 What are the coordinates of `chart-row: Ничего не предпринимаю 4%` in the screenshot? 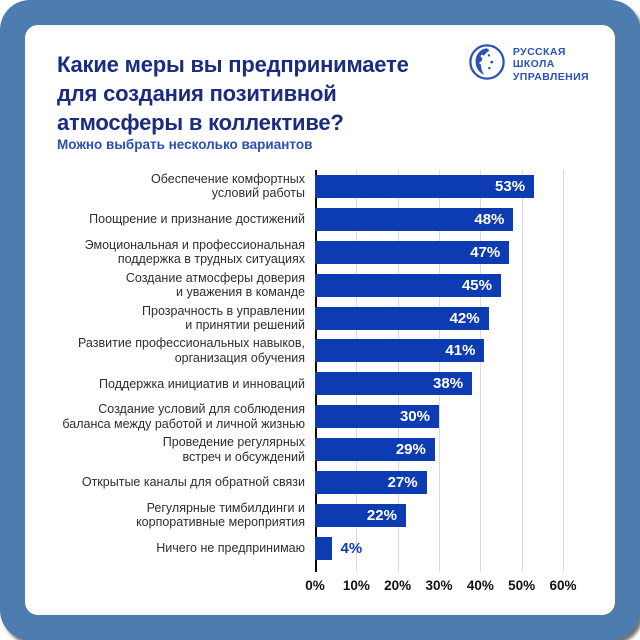 It's located at (317, 548).